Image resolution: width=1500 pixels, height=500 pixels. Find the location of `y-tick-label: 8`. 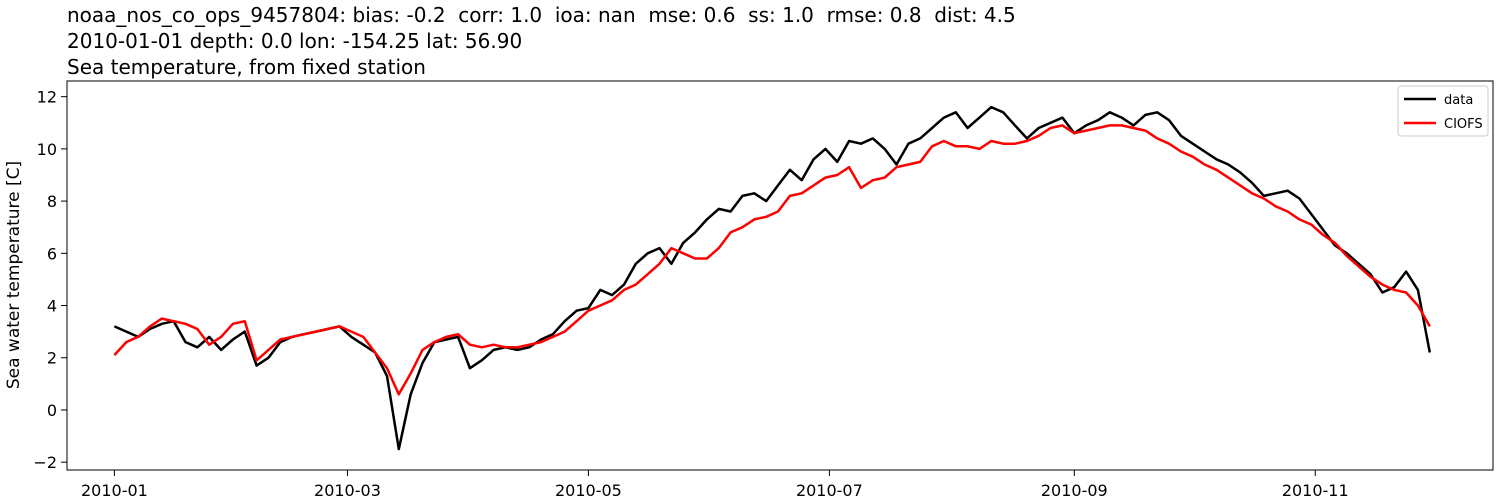

y-tick-label: 8 is located at coordinates (52, 201).